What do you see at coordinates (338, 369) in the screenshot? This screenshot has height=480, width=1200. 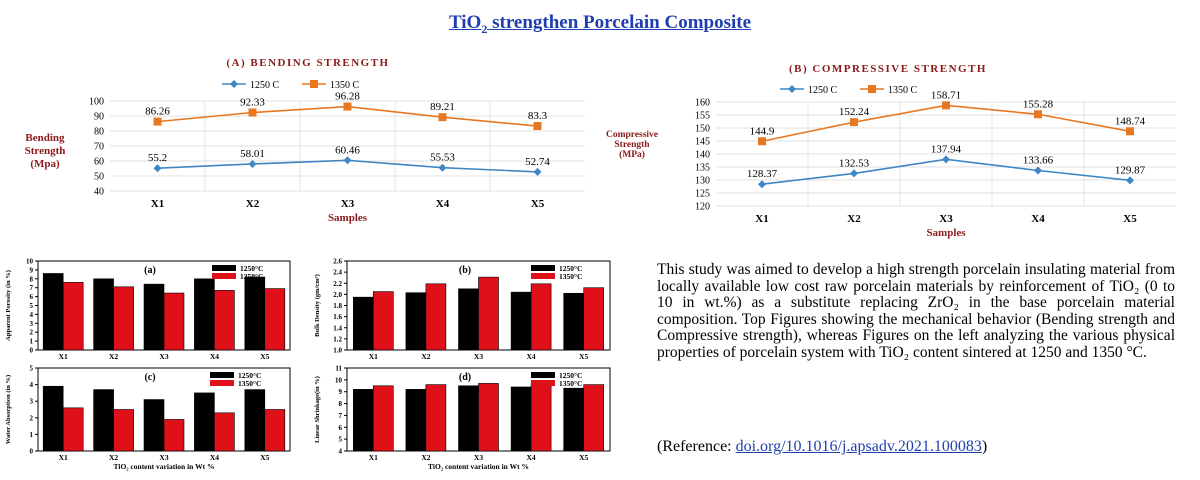 I see `y-tick-label: 11` at bounding box center [338, 369].